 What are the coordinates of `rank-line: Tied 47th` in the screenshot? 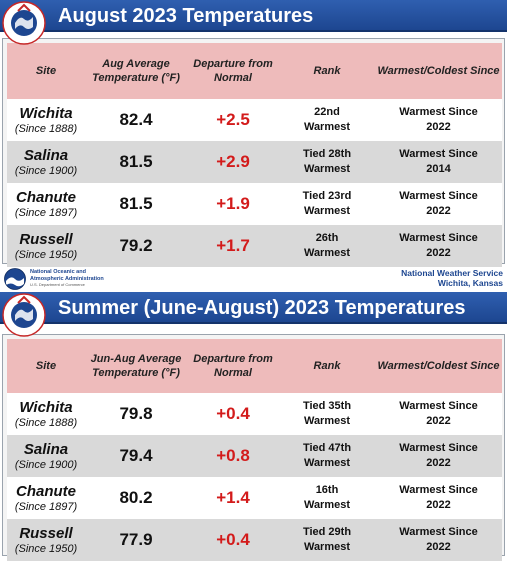 It's located at (327, 448).